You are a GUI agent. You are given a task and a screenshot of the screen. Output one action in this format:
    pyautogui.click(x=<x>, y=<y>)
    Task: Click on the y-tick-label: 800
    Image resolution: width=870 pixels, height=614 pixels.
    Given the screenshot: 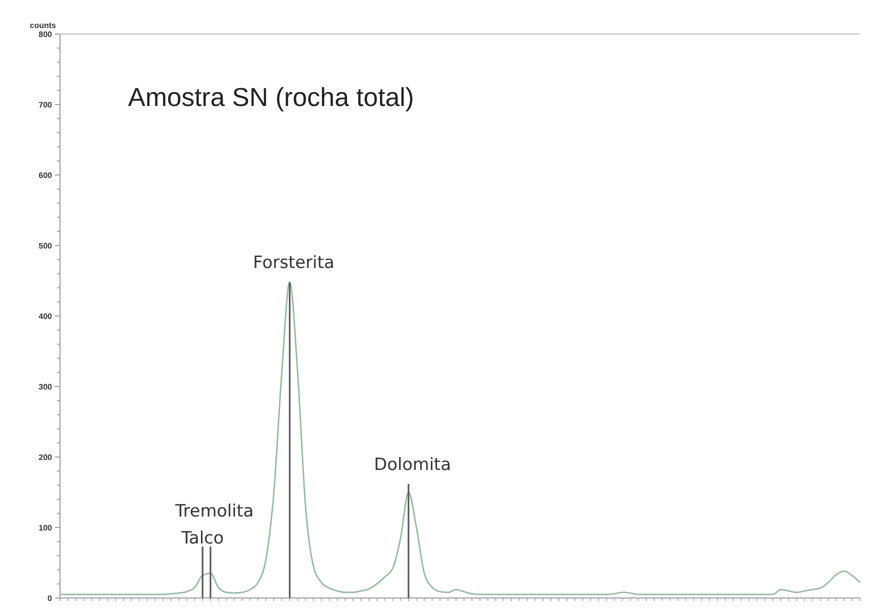 What is the action you would take?
    pyautogui.click(x=45, y=34)
    